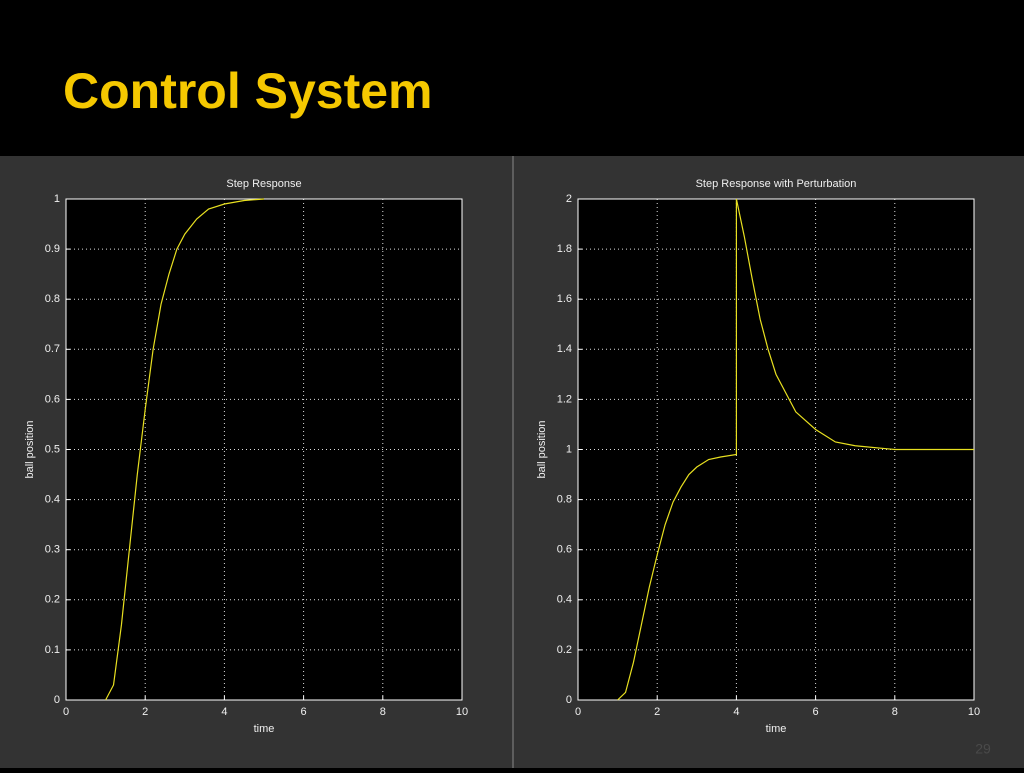  What do you see at coordinates (263, 184) in the screenshot?
I see `chart-title: Step Response` at bounding box center [263, 184].